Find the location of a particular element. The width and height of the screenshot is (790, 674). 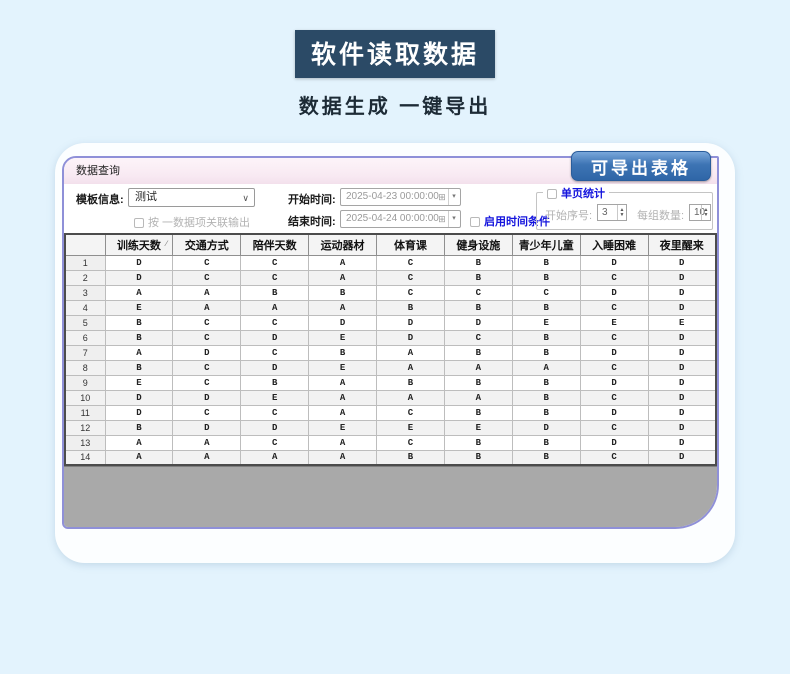

single-page-option: 单页统计 is located at coordinates (576, 193).